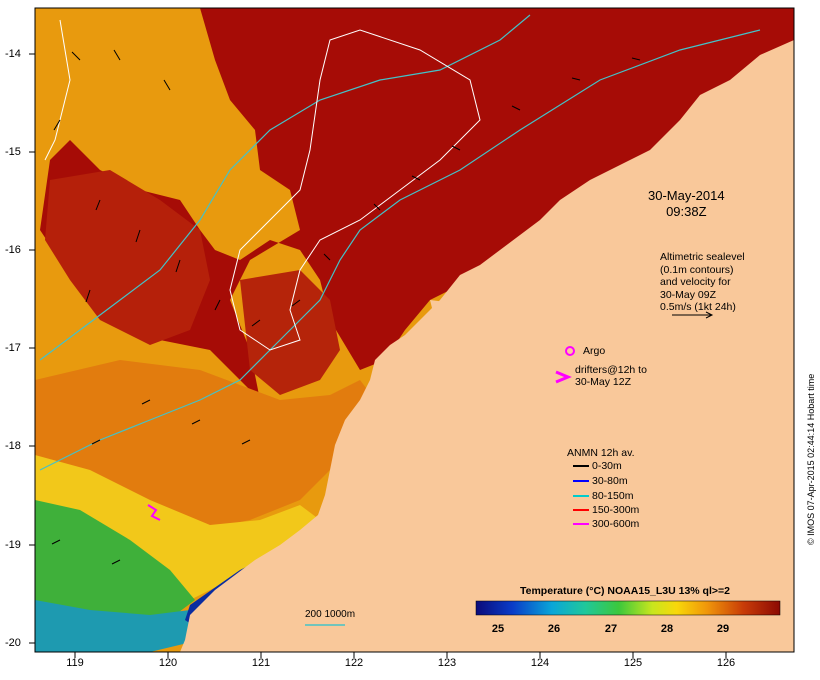 The image size is (820, 680). Describe the element at coordinates (354, 663) in the screenshot. I see `lon-tick-3: 122` at that location.